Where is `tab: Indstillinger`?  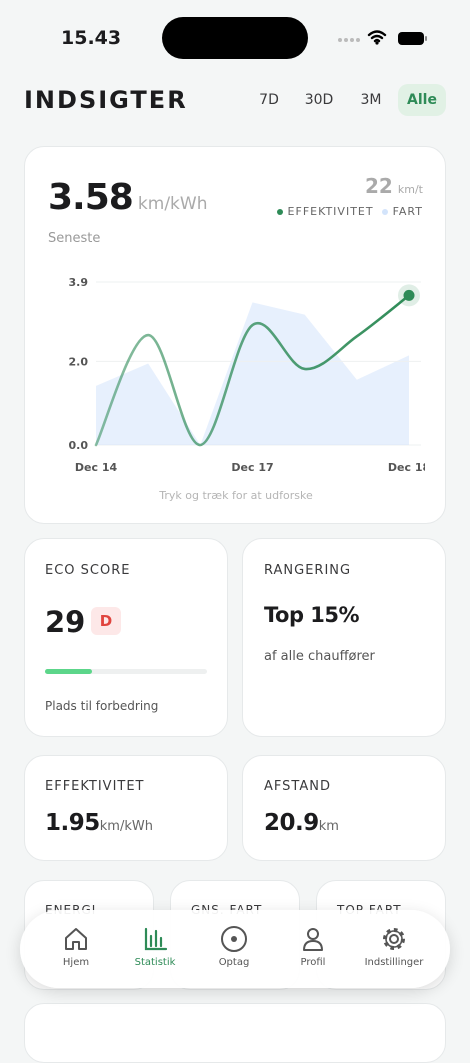
tab: Indstillinger is located at coordinates (394, 946).